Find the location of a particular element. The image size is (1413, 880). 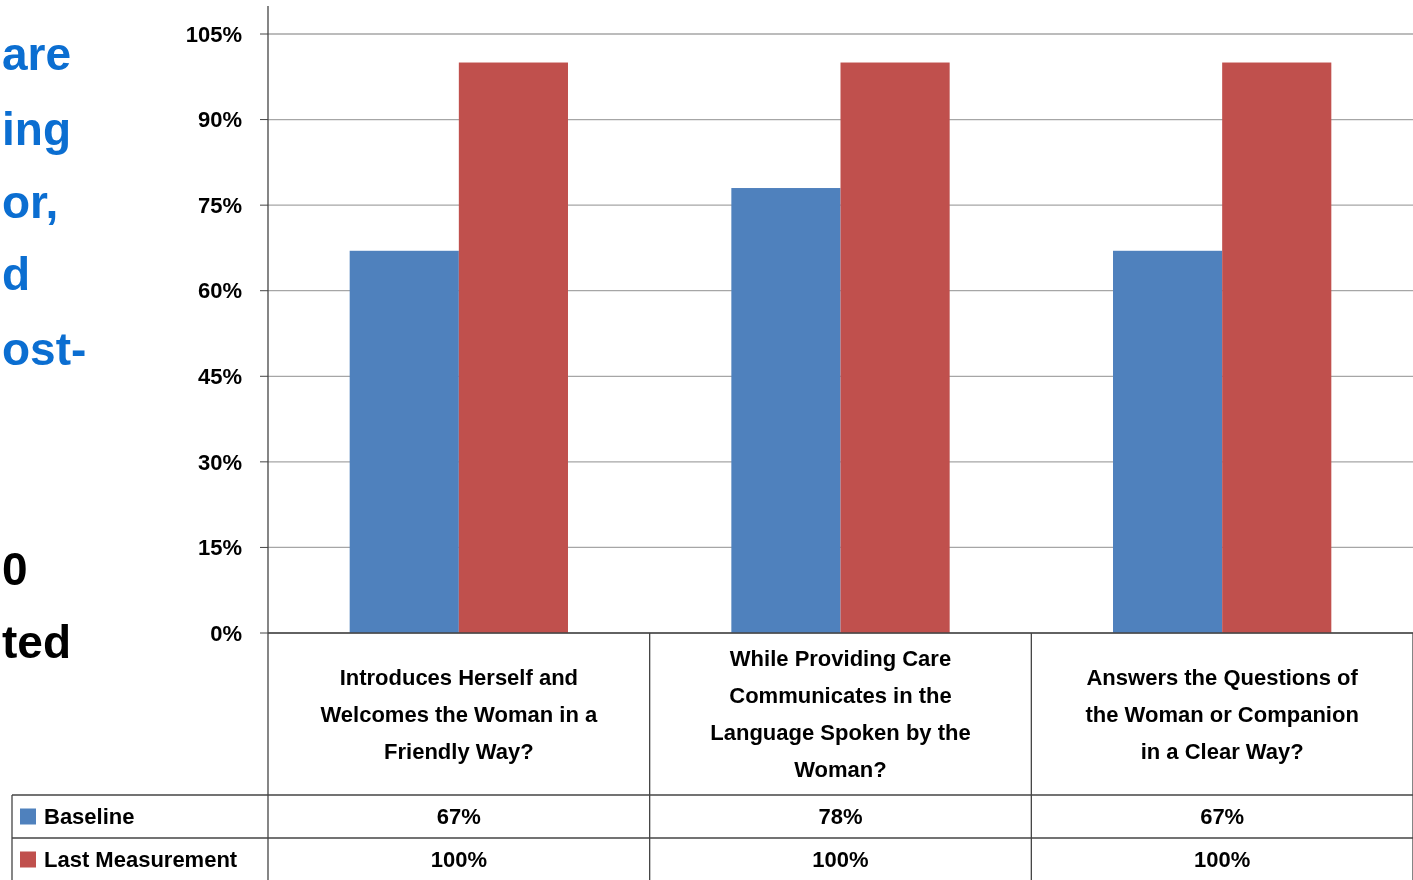

legend-label: Last Measurement is located at coordinates (141, 860).